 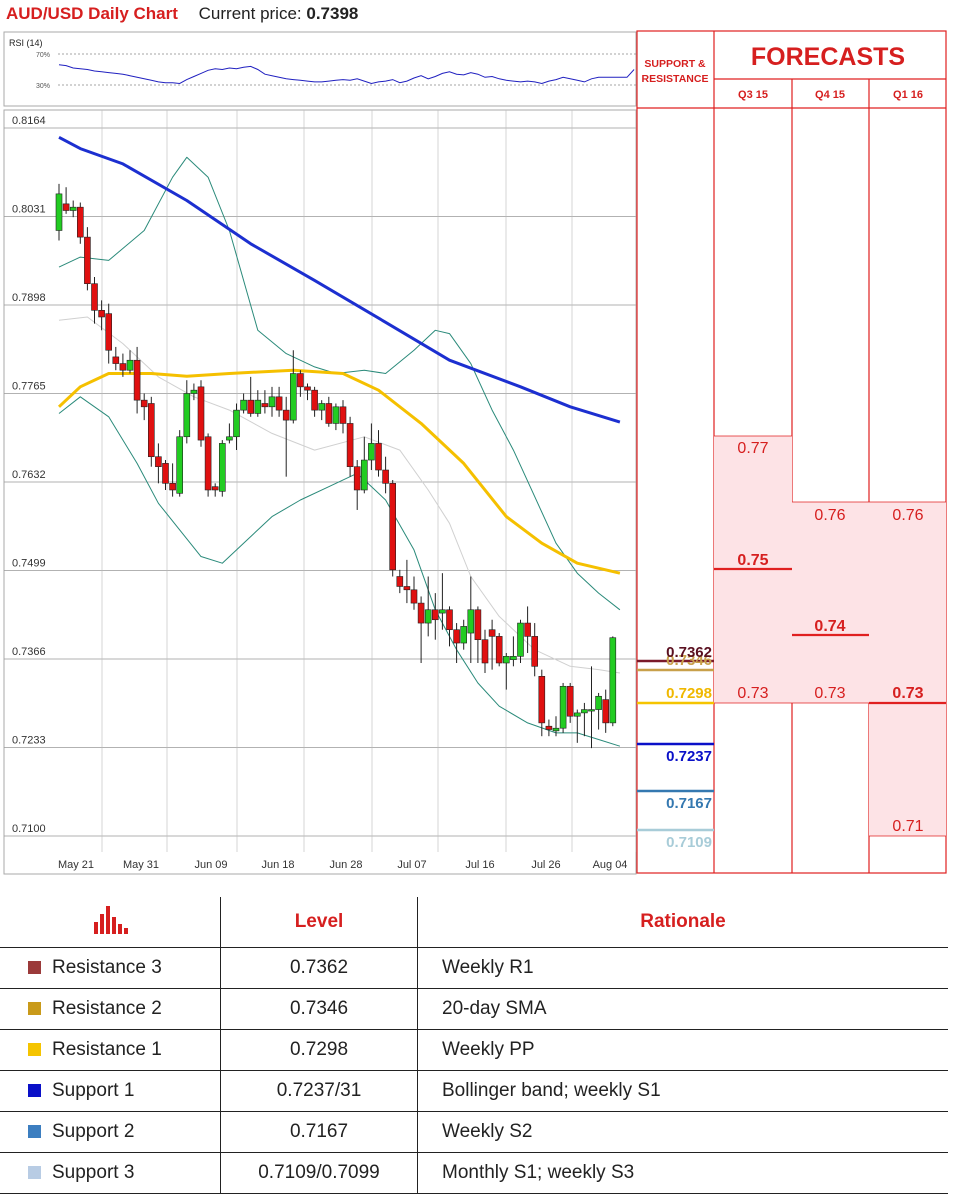 I want to click on level-rationale: Weekly R1, so click(x=682, y=968).